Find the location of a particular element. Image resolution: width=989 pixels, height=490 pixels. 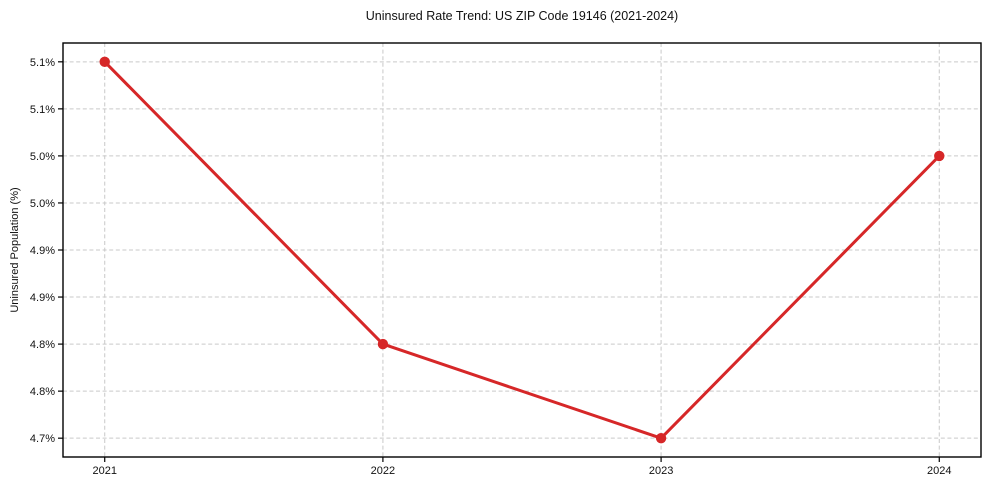

y-tick-label: 4.7% is located at coordinates (42, 439).